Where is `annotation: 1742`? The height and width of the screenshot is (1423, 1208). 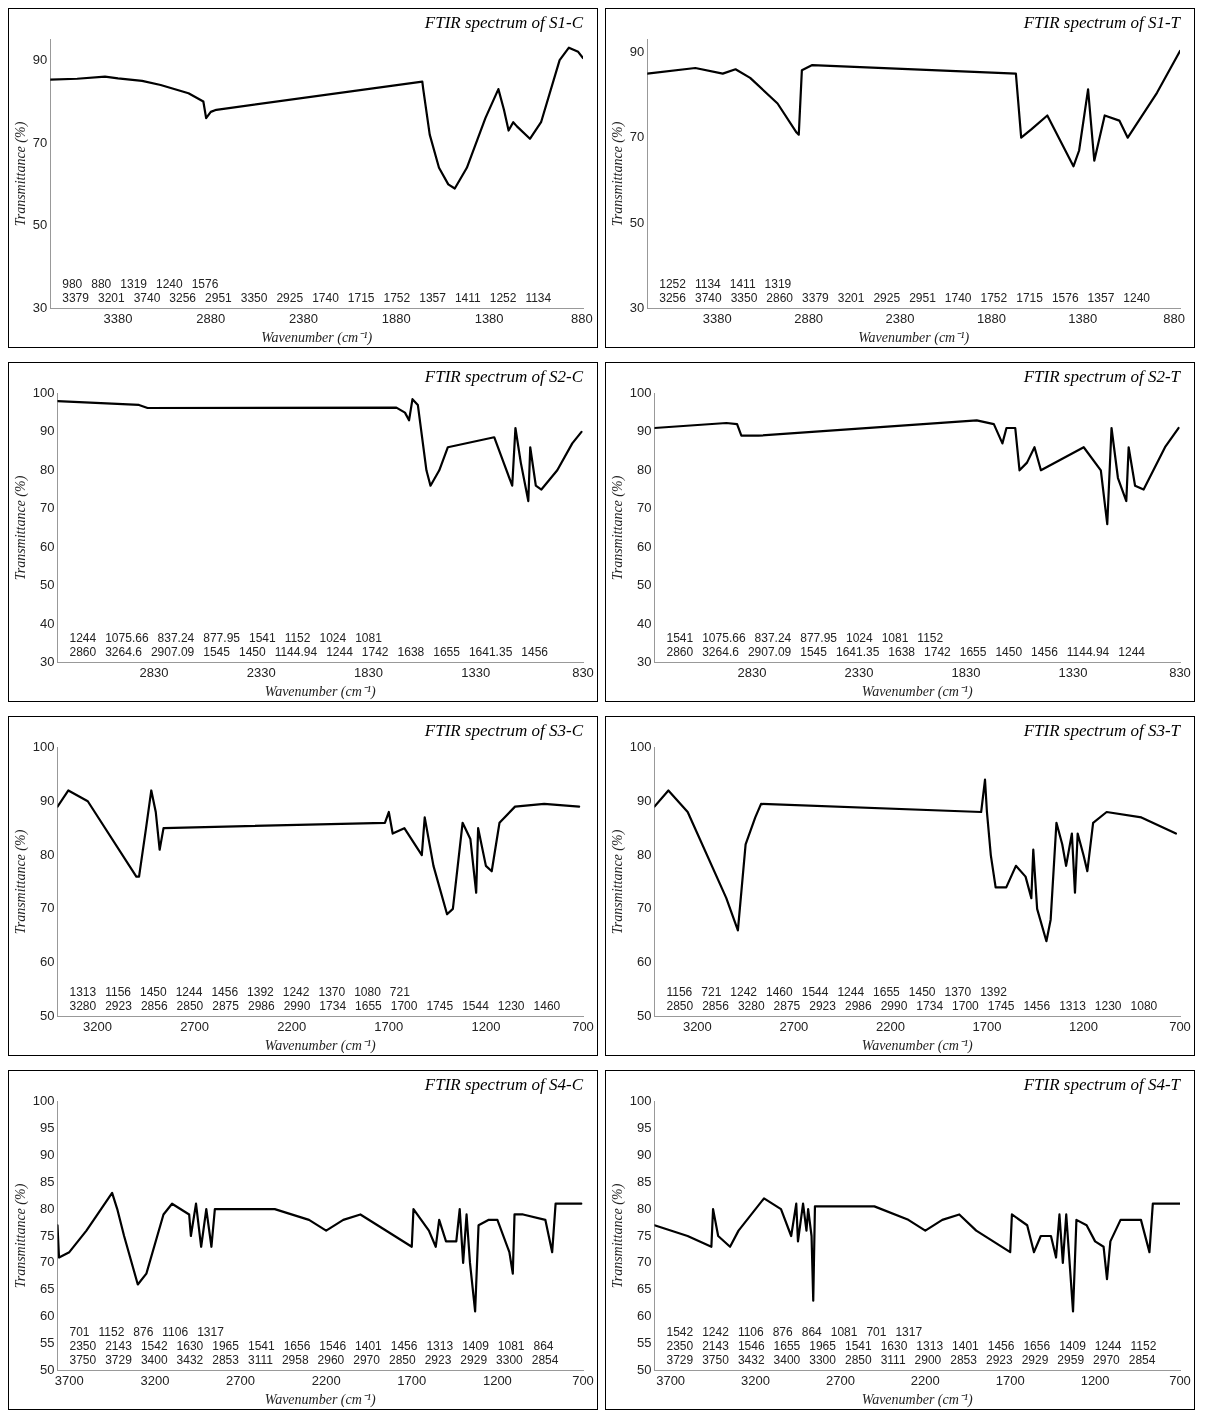 annotation: 1742 is located at coordinates (375, 651).